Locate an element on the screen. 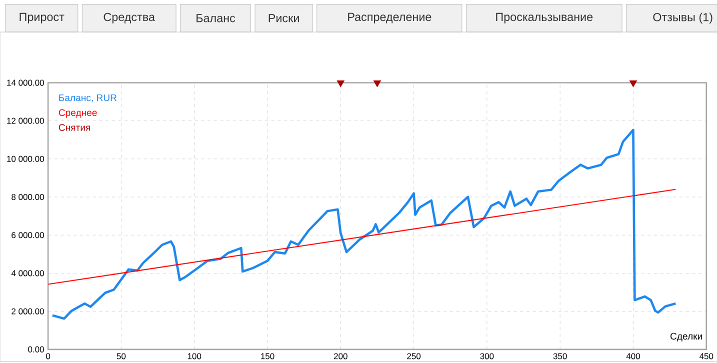 This screenshot has height=363, width=717. text: Баланс is located at coordinates (216, 18).